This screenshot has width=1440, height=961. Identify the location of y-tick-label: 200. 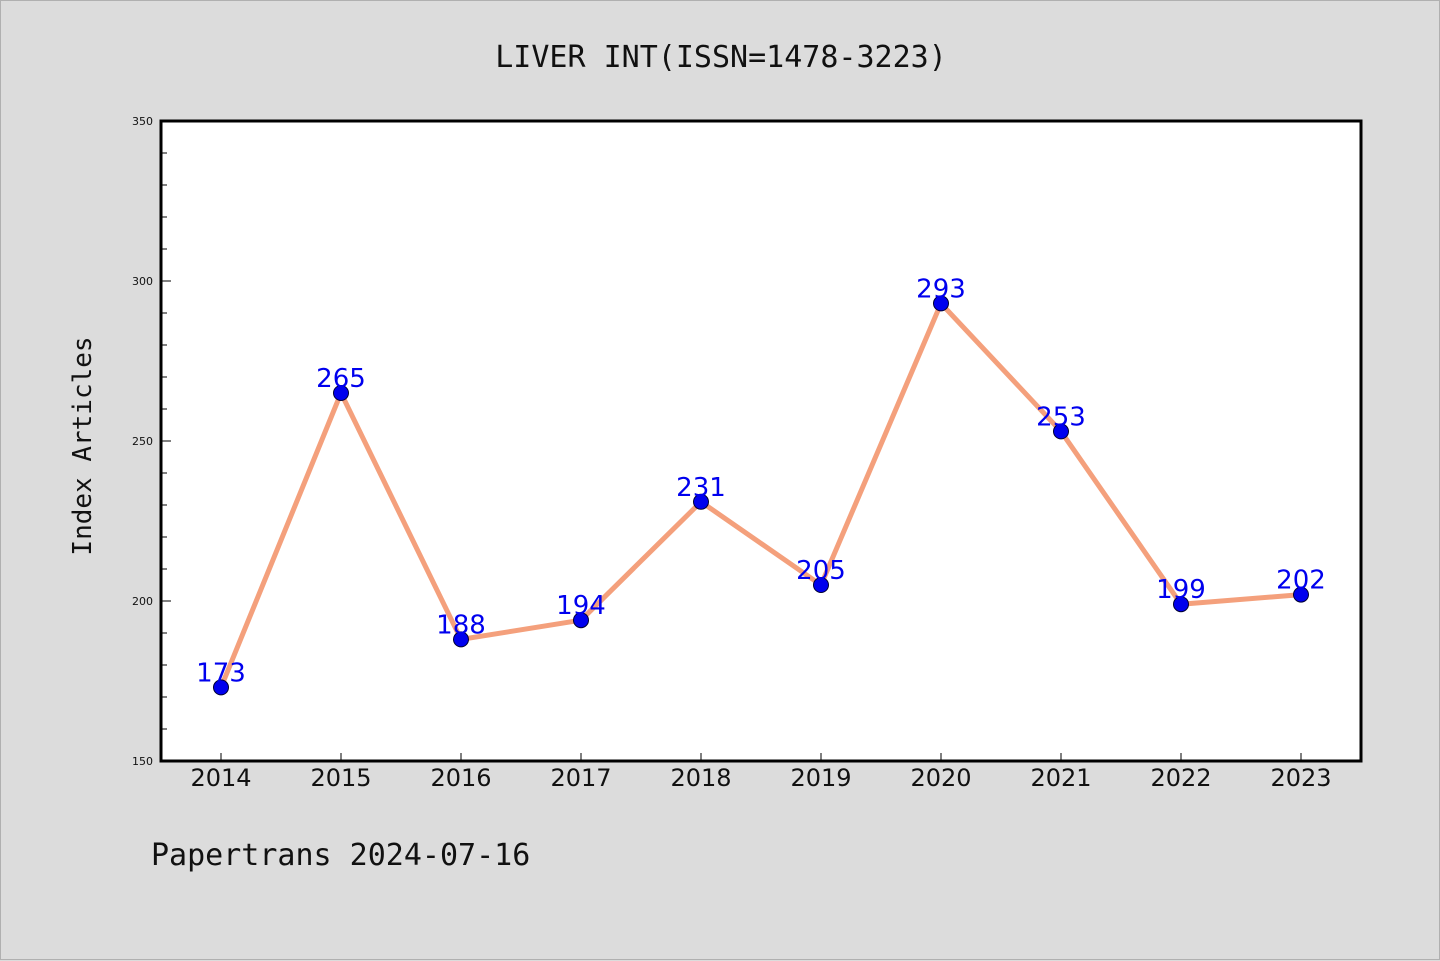
(142, 601).